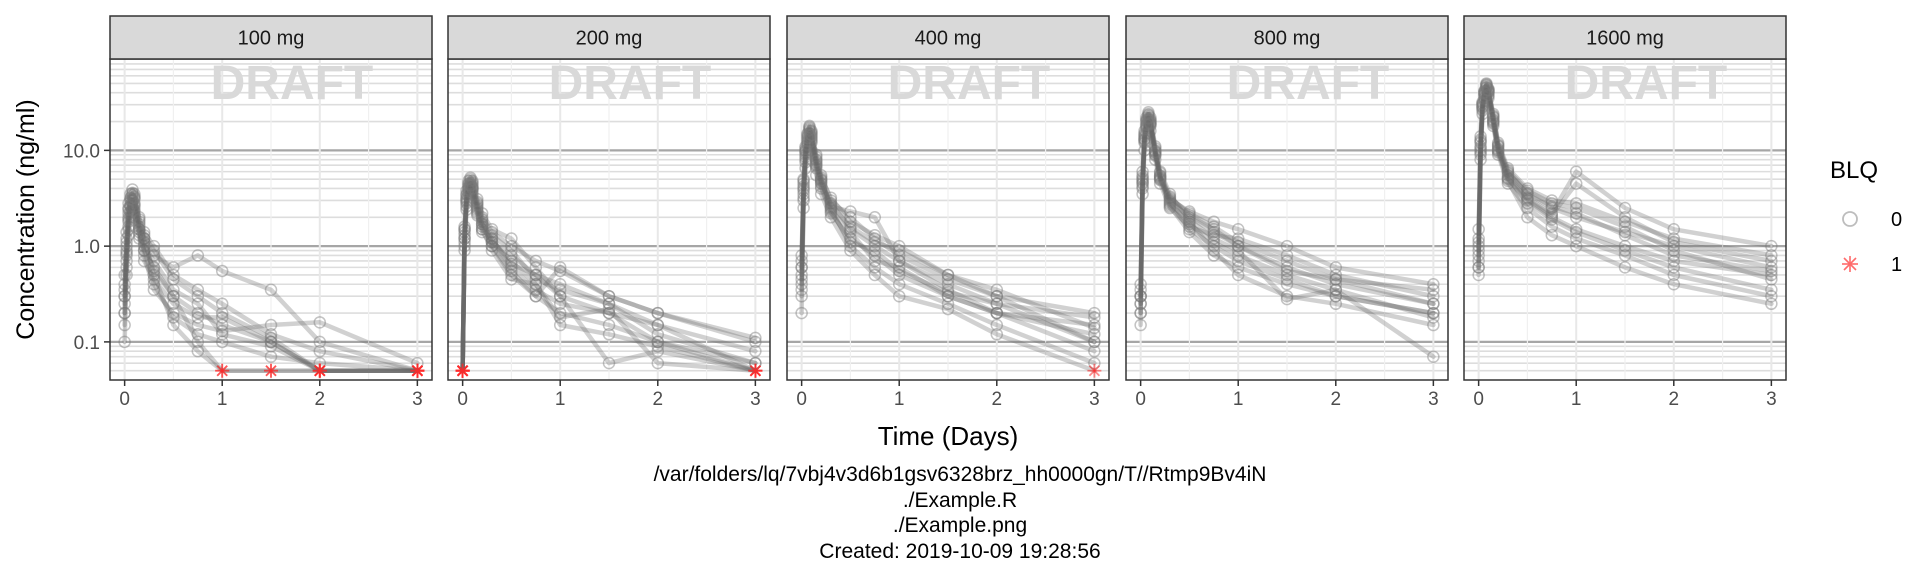 This screenshot has height=576, width=1920. I want to click on facet-panel-0: DRAFT 100 mg 0 1 2 3, so click(271, 212).